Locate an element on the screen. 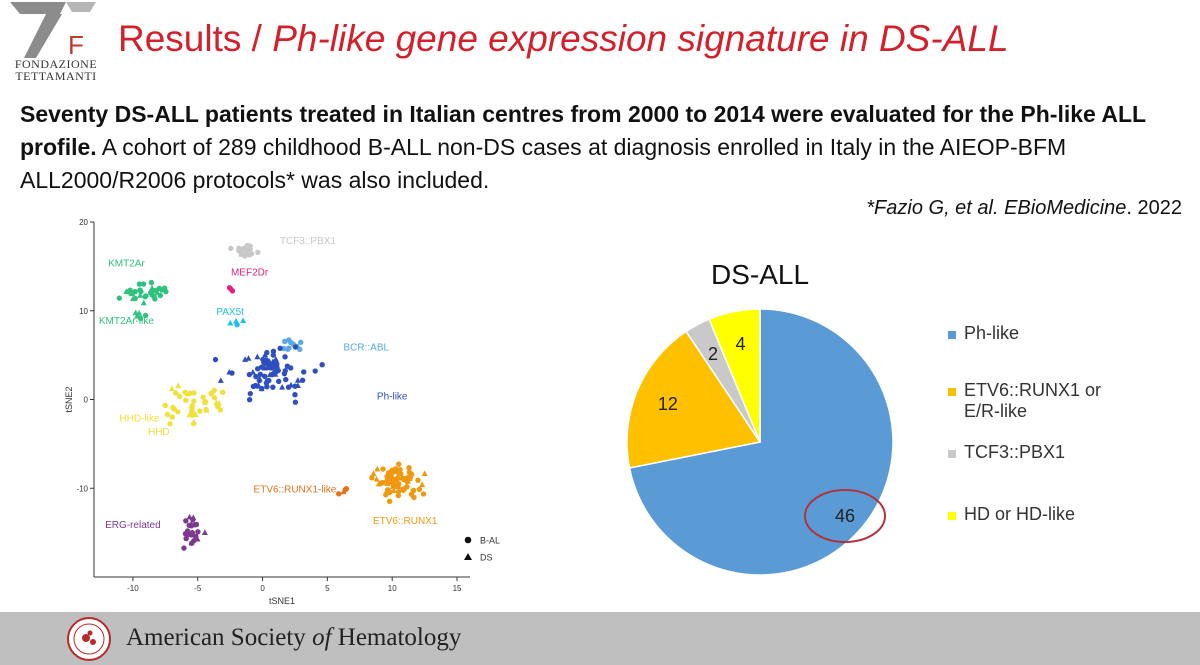  cluster-label: KMT2Ar-like is located at coordinates (126, 321).